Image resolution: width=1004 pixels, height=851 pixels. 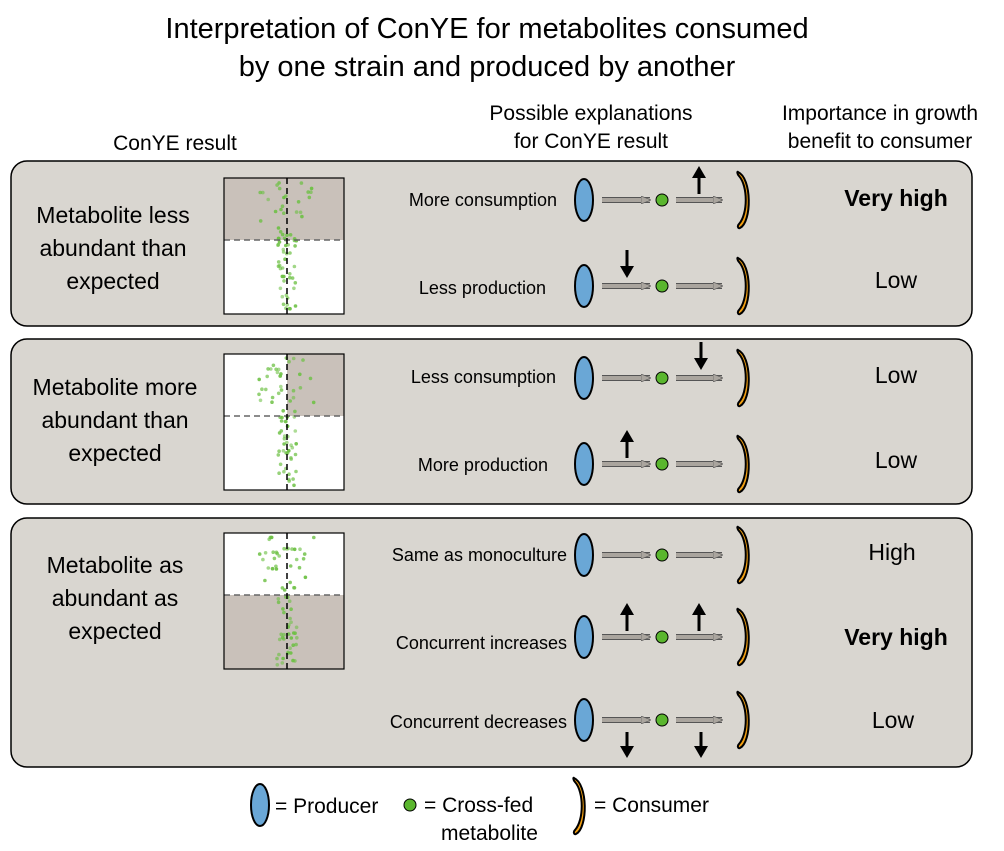 I want to click on panel-label-line-2: abundant as, so click(x=115, y=598).